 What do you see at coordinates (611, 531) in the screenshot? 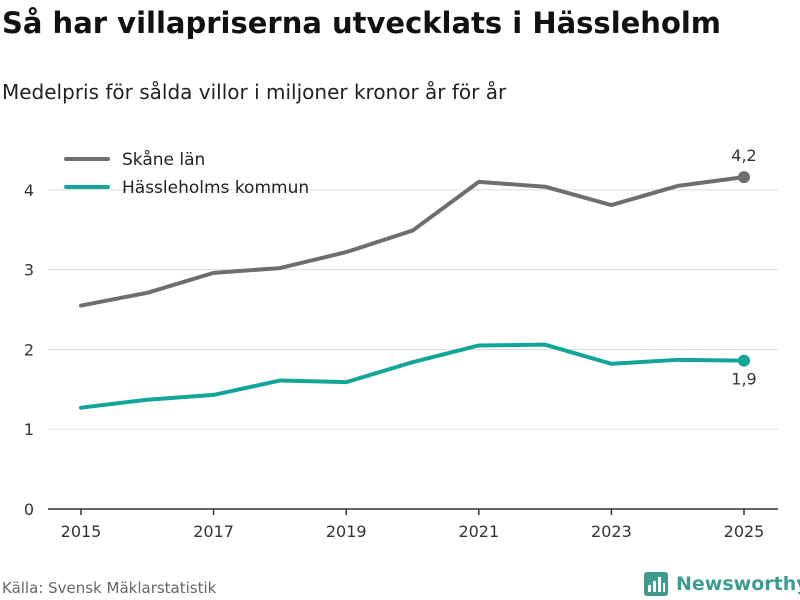
I see `x-tick-label: 2023` at bounding box center [611, 531].